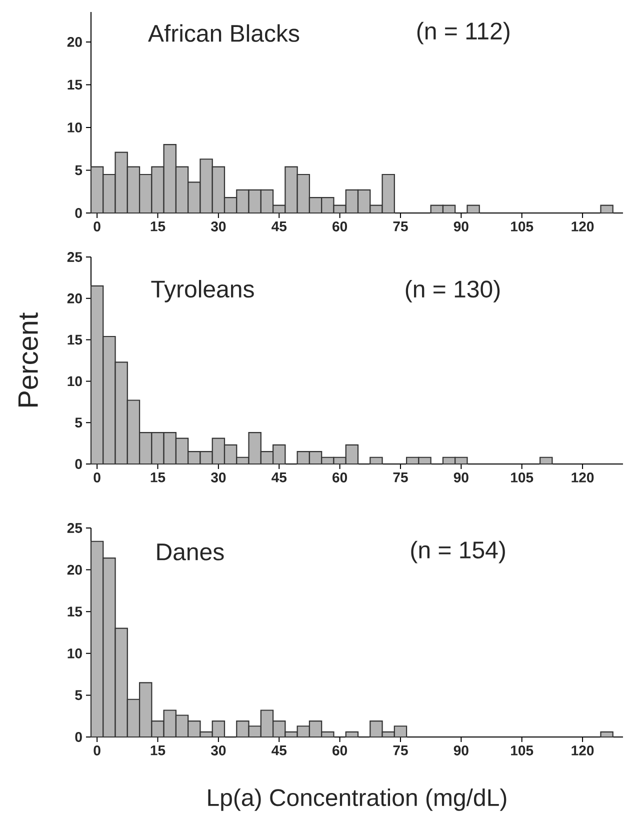  I want to click on chart-subtitle: (n = 112), so click(463, 33).